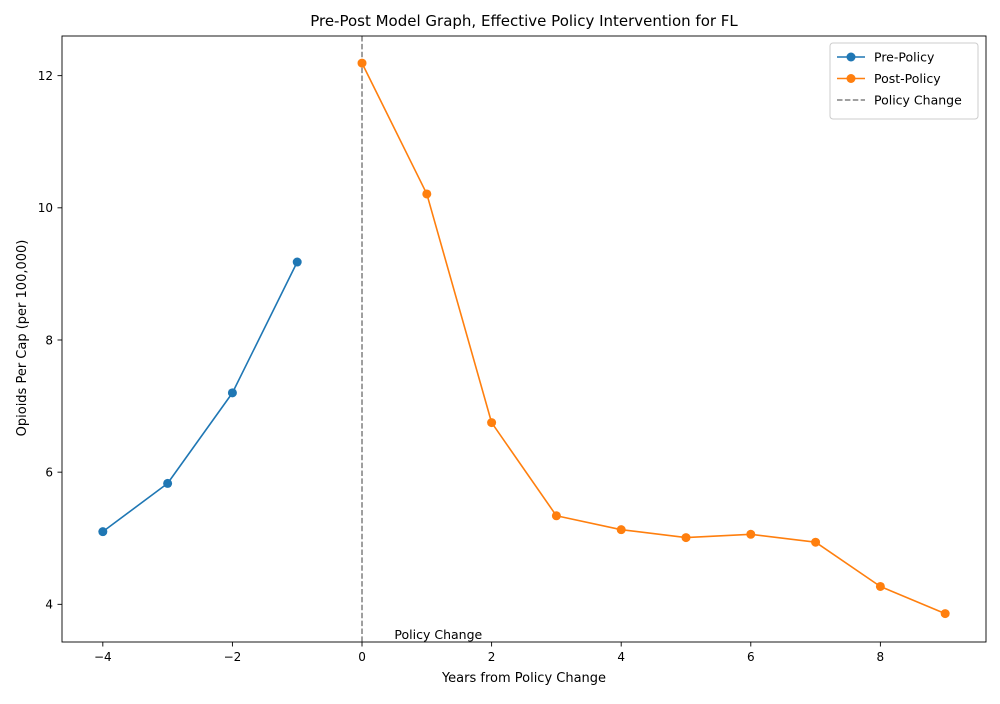 The image size is (1000, 704). I want to click on x-tick-label: 2, so click(492, 657).